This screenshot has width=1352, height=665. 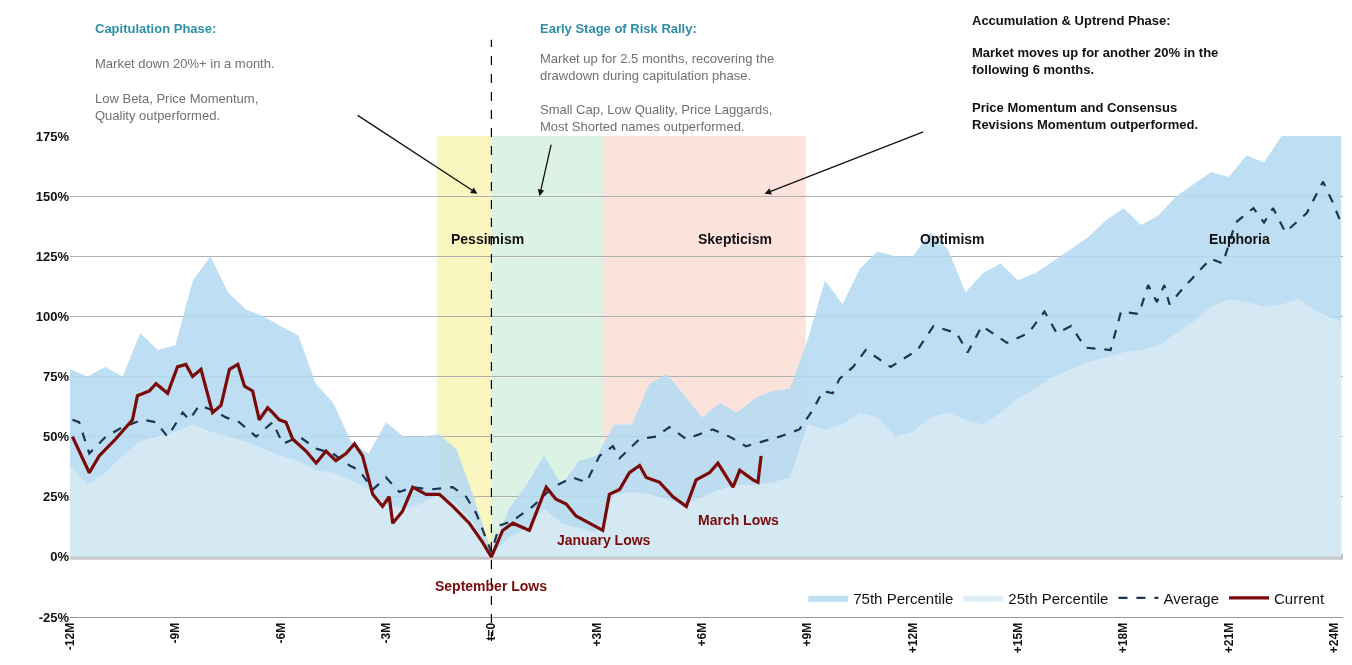 What do you see at coordinates (596, 634) in the screenshot?
I see `x-tick-label: +3M` at bounding box center [596, 634].